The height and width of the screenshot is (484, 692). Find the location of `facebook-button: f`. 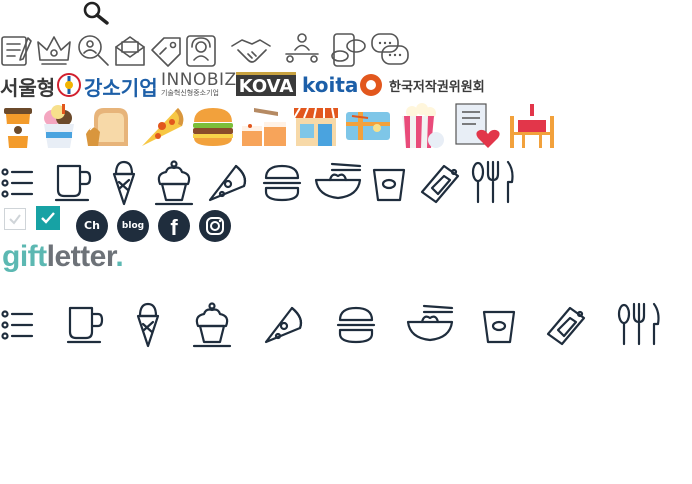

facebook-button: f is located at coordinates (174, 226).